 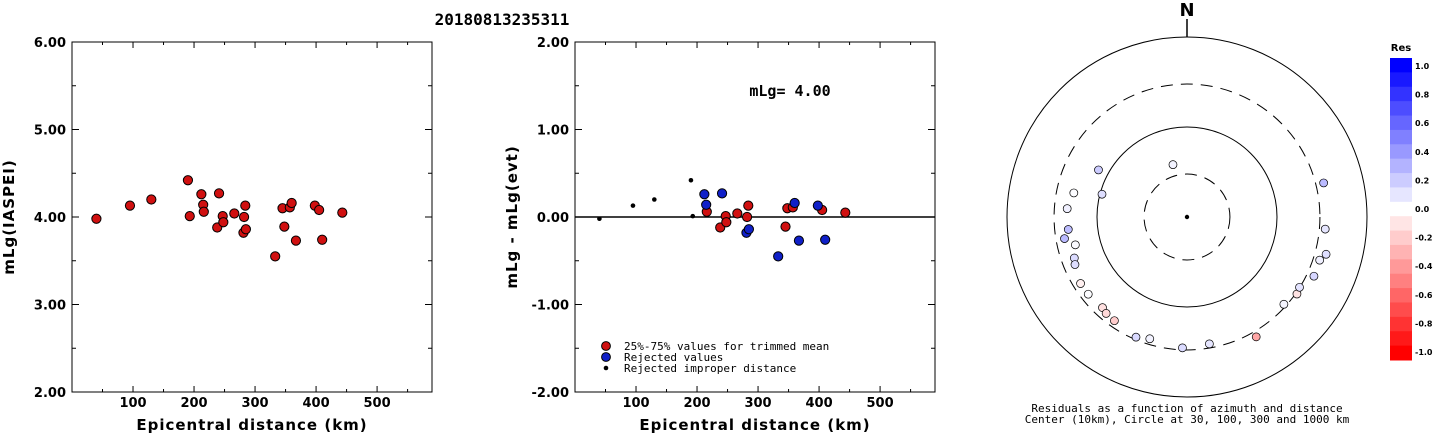 I want to click on ring-100km, so click(x=1187, y=217).